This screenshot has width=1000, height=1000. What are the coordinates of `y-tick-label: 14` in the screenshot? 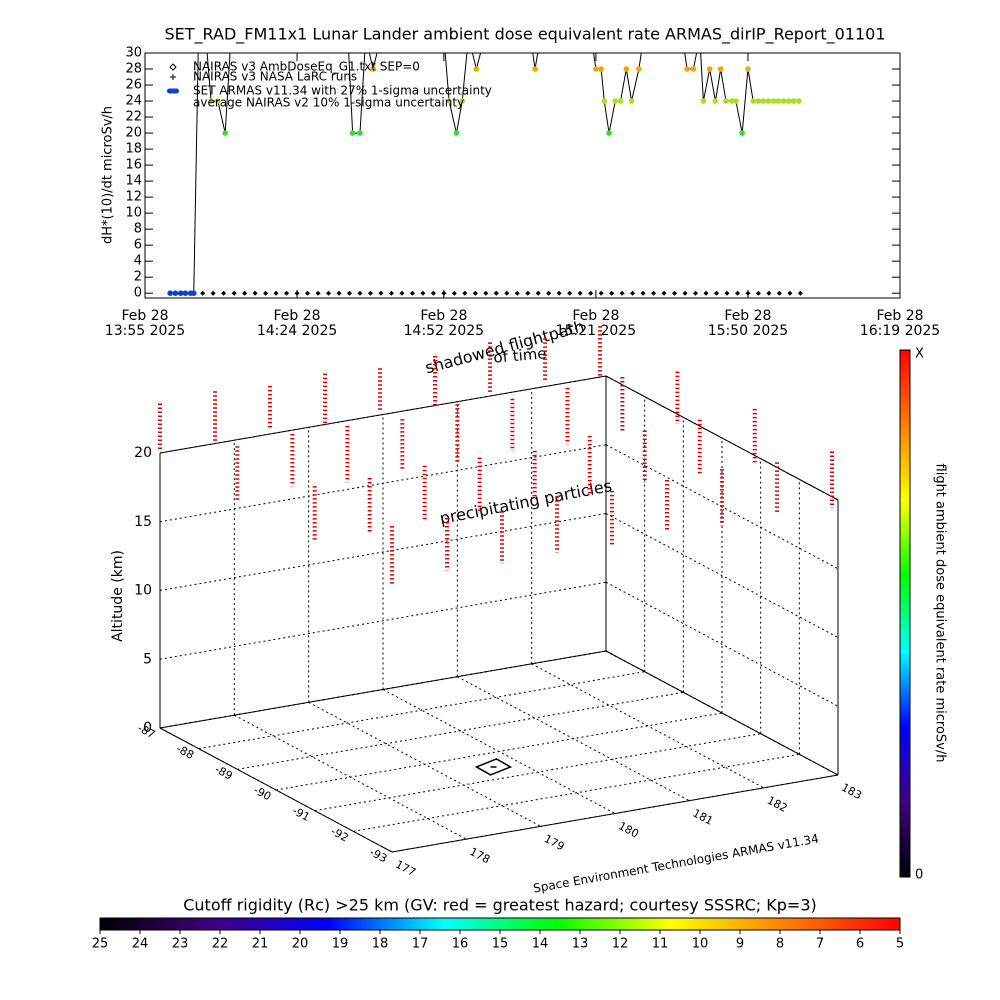 It's located at (133, 181).